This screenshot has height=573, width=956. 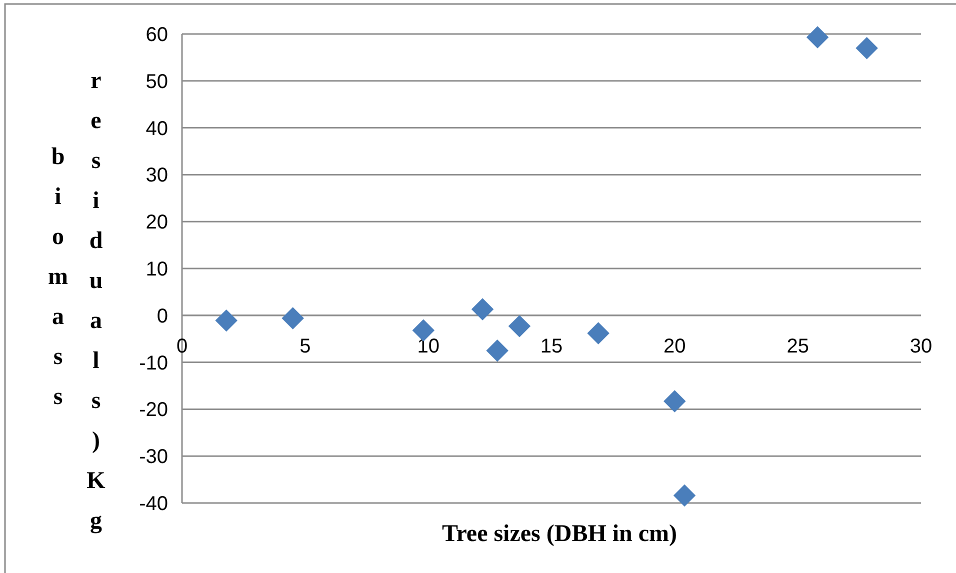 What do you see at coordinates (797, 346) in the screenshot?
I see `x-tick-label: 25` at bounding box center [797, 346].